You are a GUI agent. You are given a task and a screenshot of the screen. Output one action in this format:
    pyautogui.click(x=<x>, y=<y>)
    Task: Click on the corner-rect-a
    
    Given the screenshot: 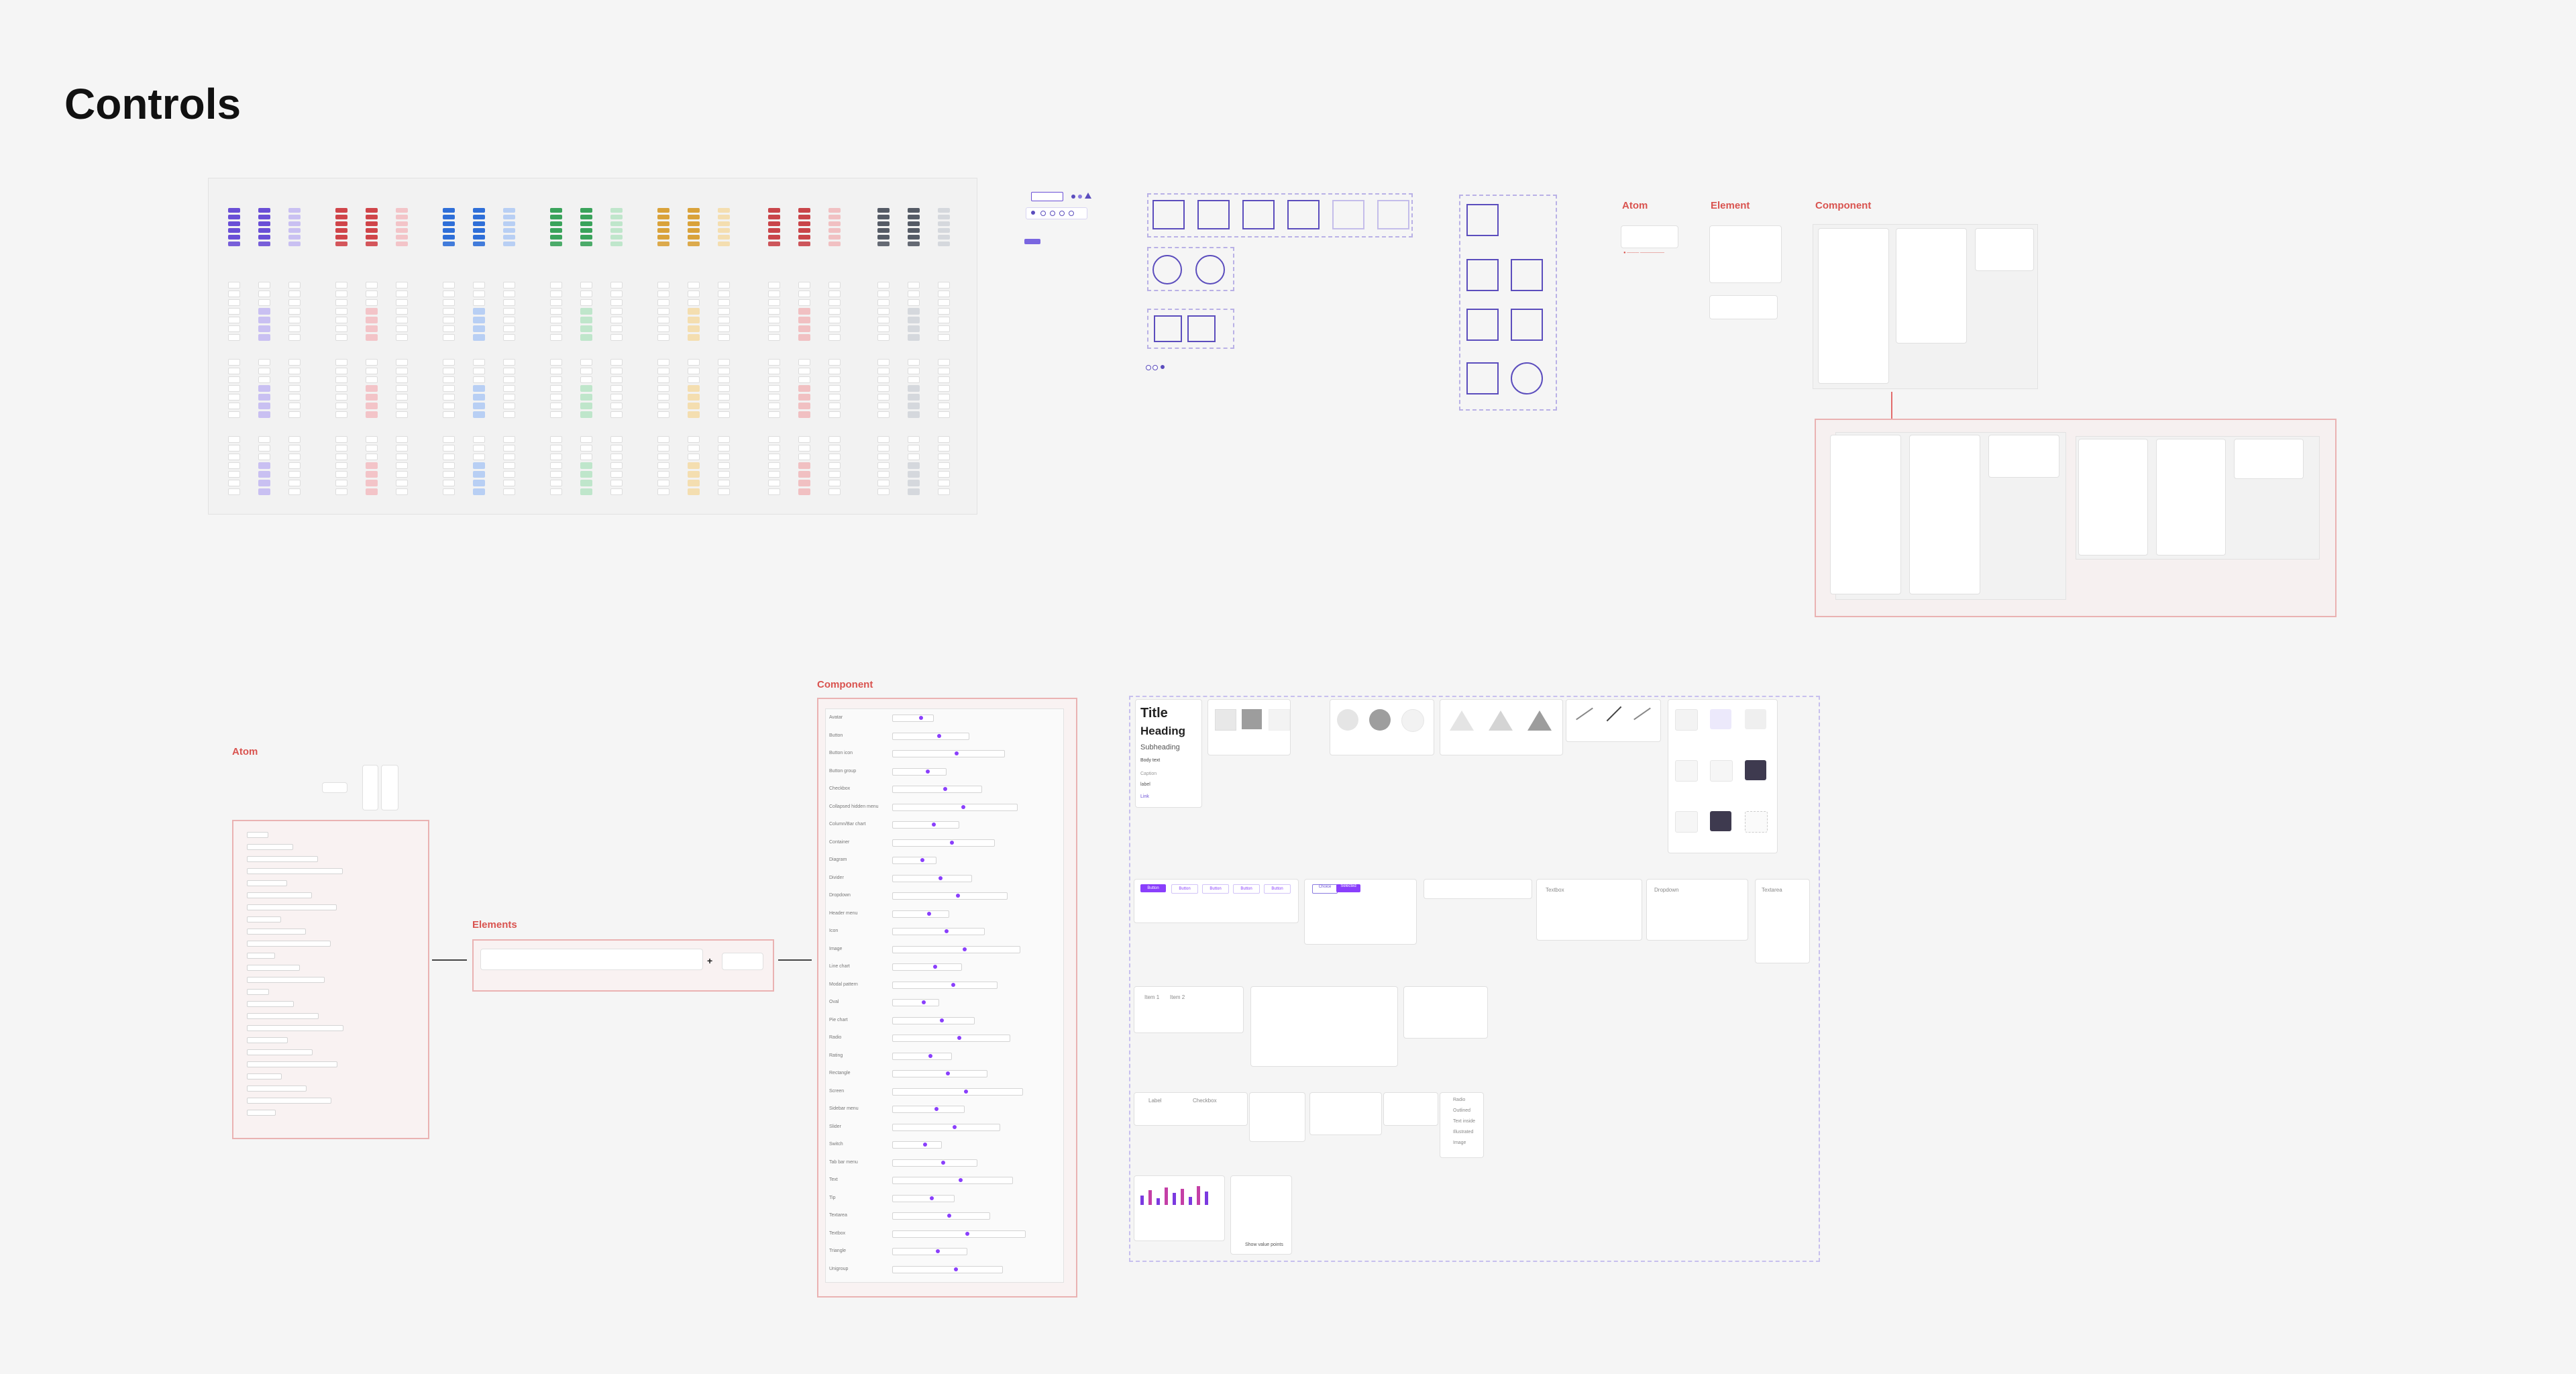 What is the action you would take?
    pyautogui.click(x=1168, y=328)
    